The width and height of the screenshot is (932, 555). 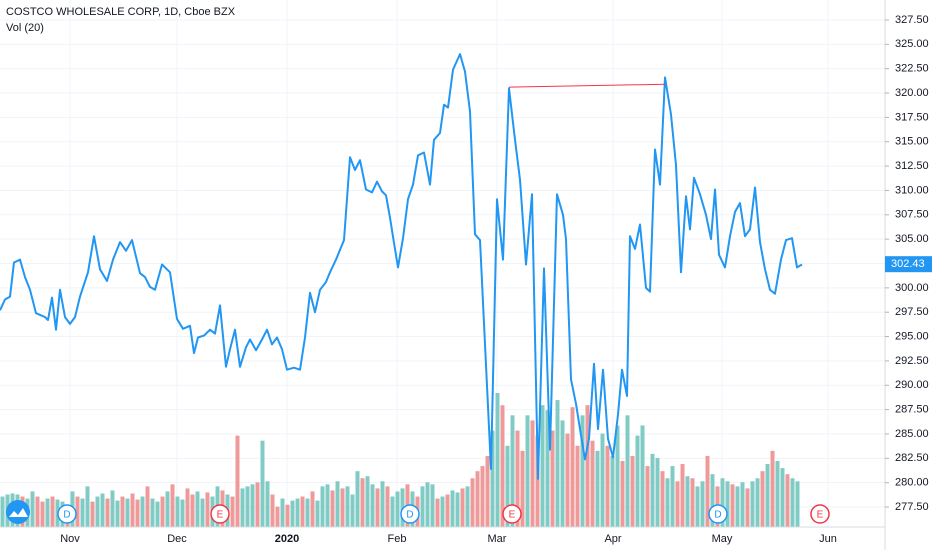 I want to click on y-tick-label: 300.00, so click(x=912, y=288).